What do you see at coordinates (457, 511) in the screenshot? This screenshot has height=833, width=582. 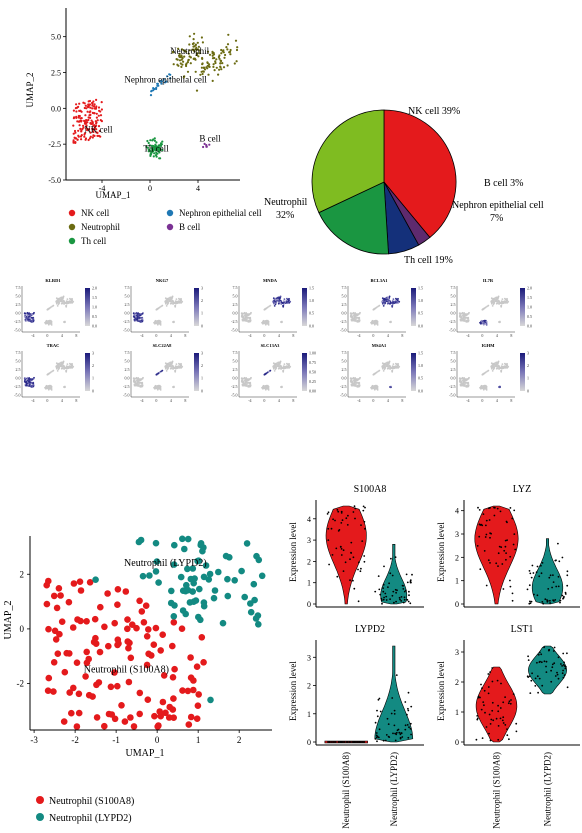 I see `violin-ytick-label: 4` at bounding box center [457, 511].